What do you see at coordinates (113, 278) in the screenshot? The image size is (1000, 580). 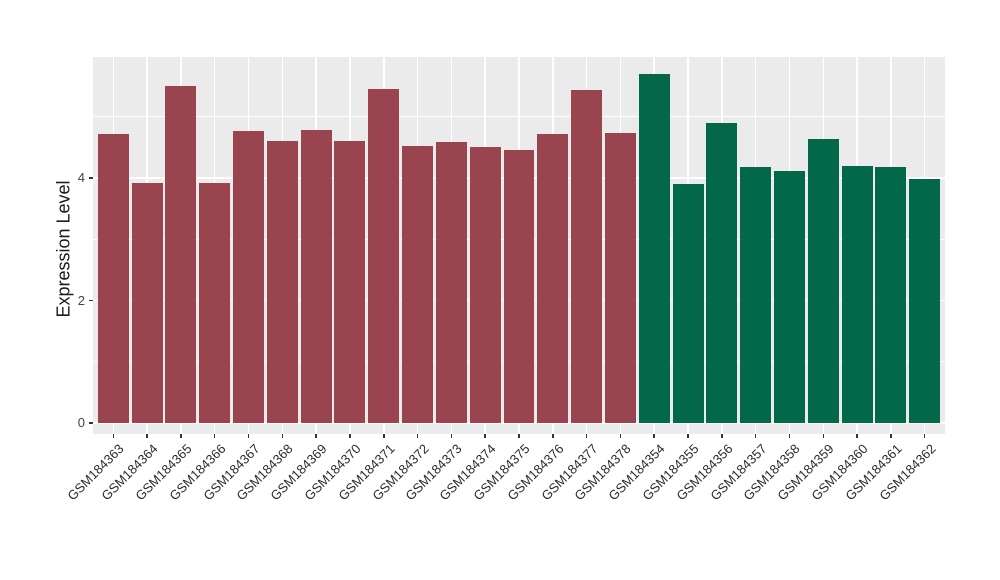 I see `bar-GSM184363` at bounding box center [113, 278].